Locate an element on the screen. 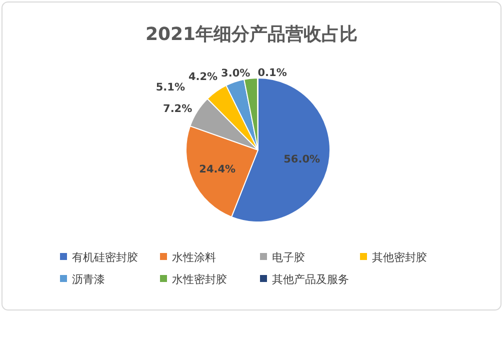 Image resolution: width=503 pixels, height=338 pixels. legend-label: 沥青漆 is located at coordinates (88, 279).